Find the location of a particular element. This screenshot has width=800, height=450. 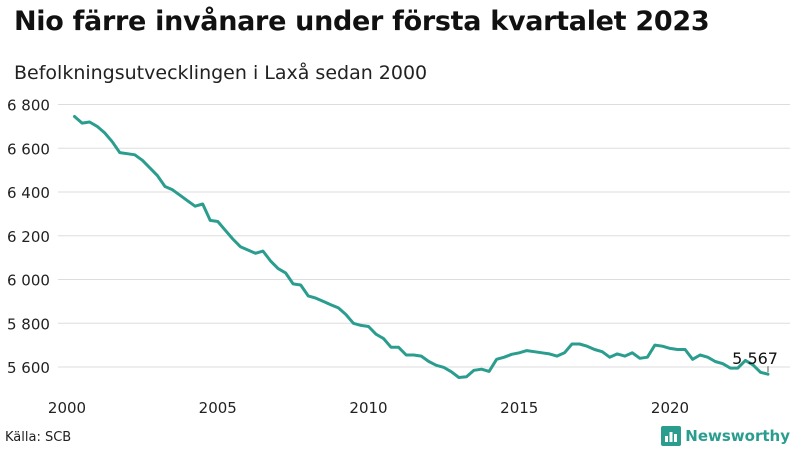

y-tick-label-2: 6 000 is located at coordinates (28, 281).